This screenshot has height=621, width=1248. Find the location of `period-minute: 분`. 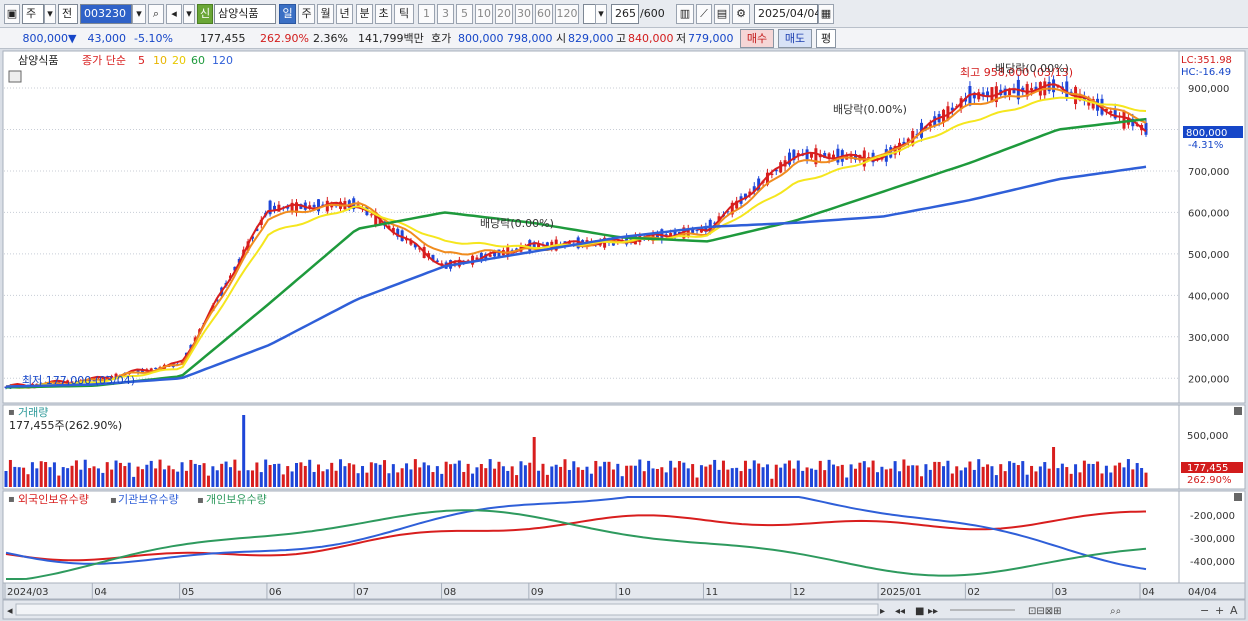

period-minute: 분 is located at coordinates (364, 14).